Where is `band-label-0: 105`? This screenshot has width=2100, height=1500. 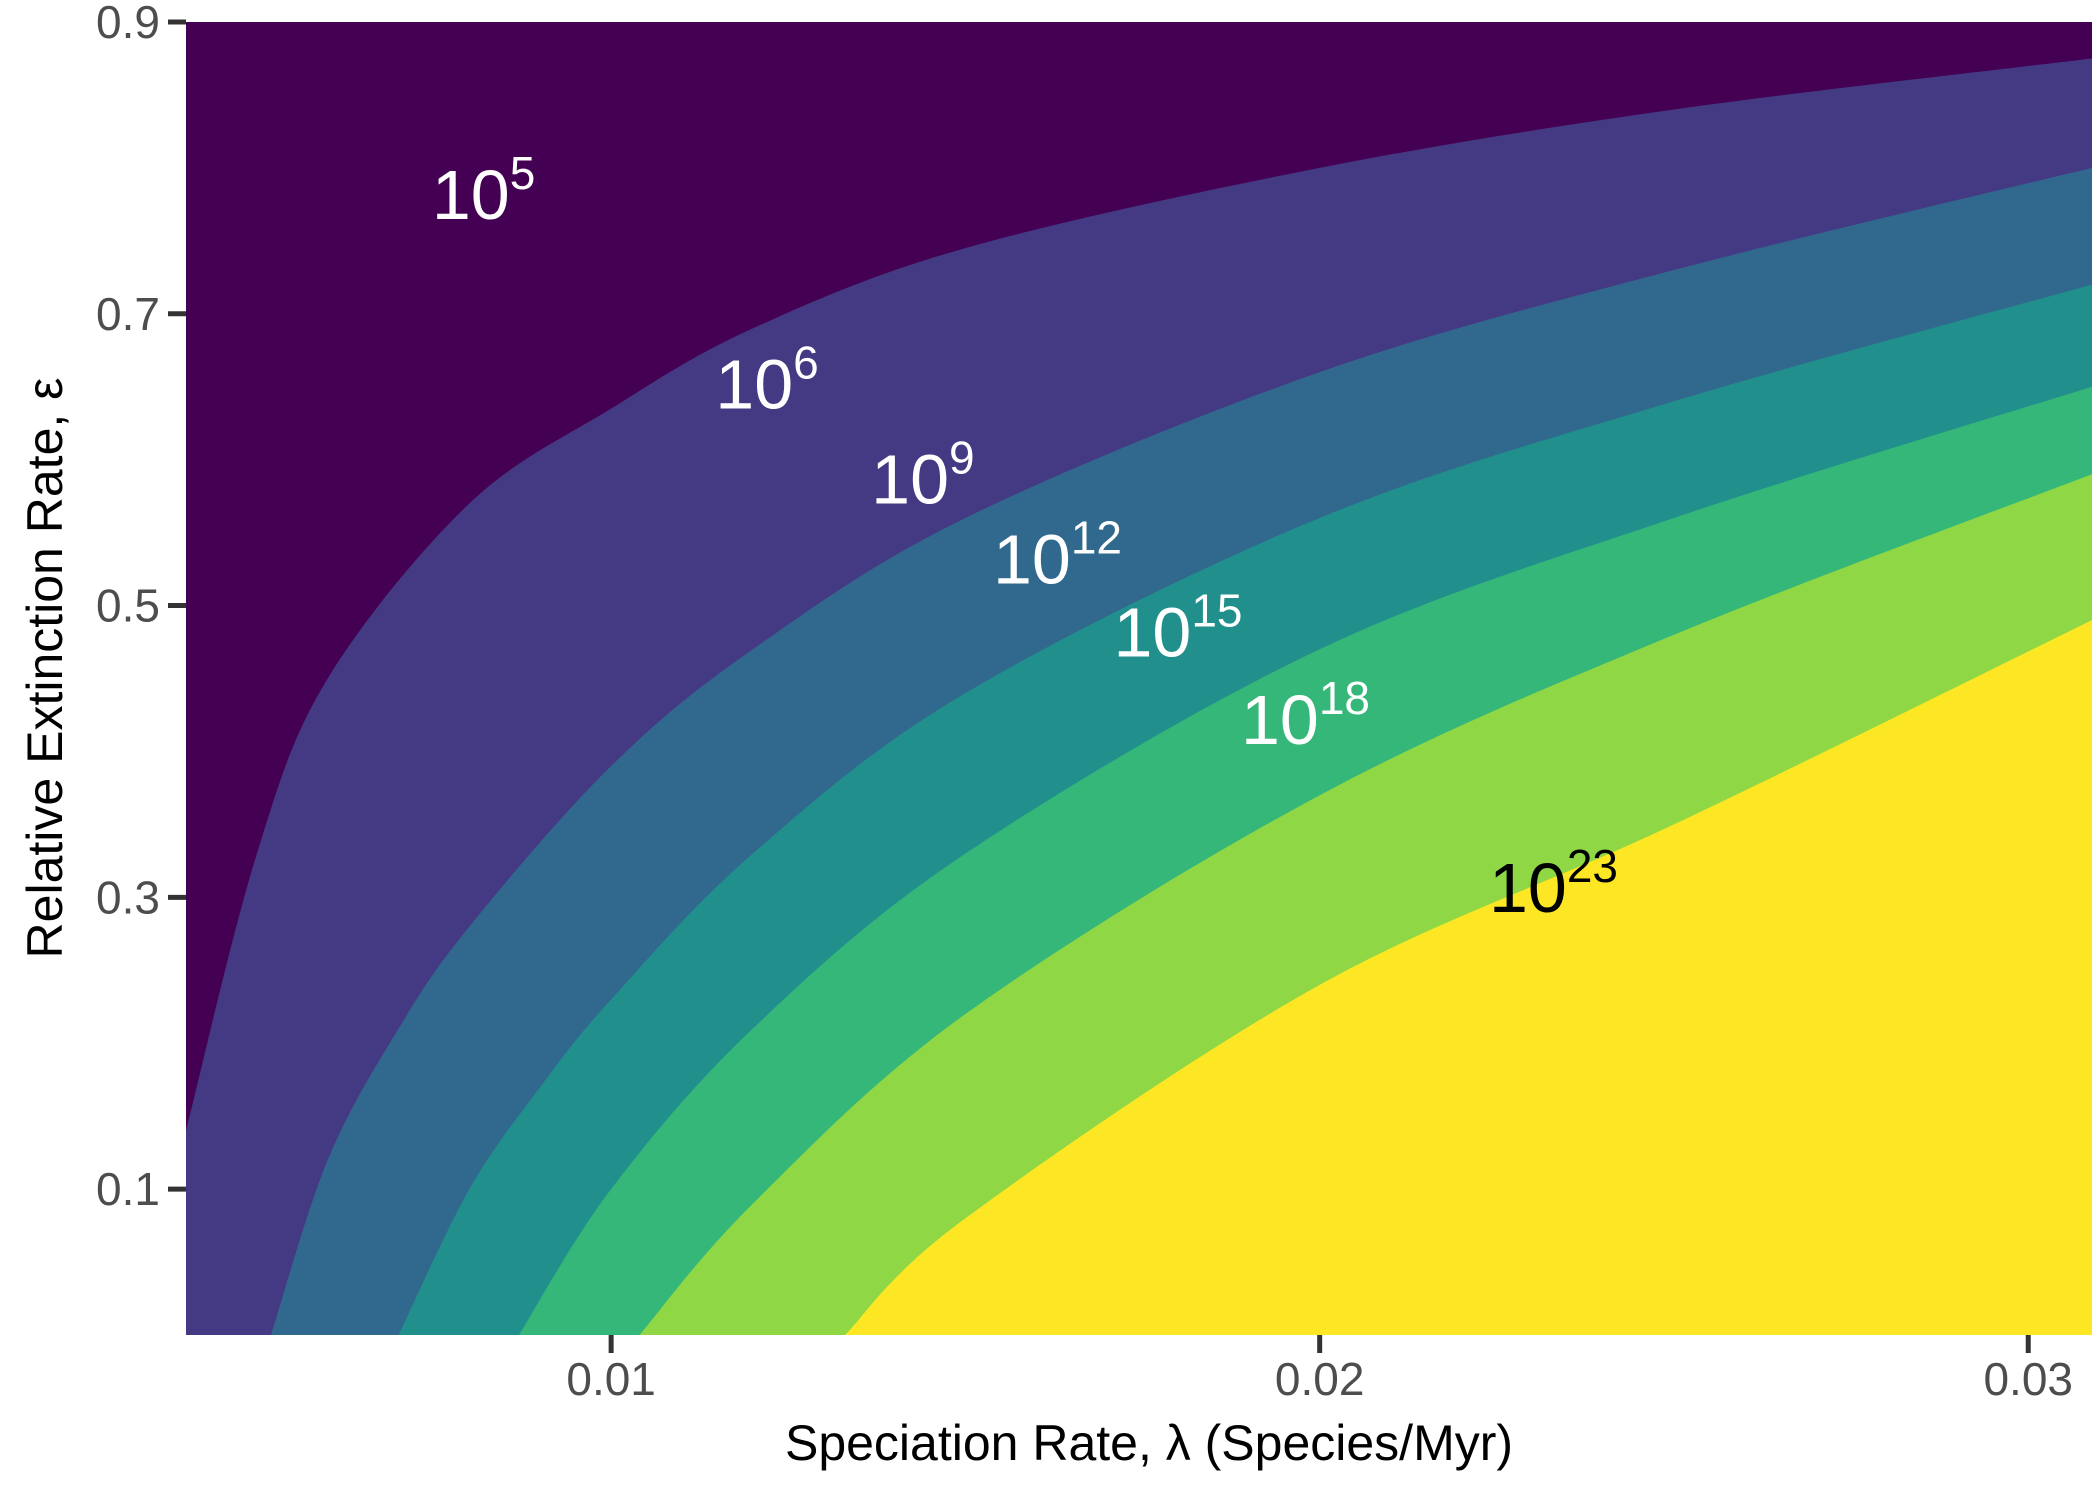 band-label-0: 105 is located at coordinates (483, 190).